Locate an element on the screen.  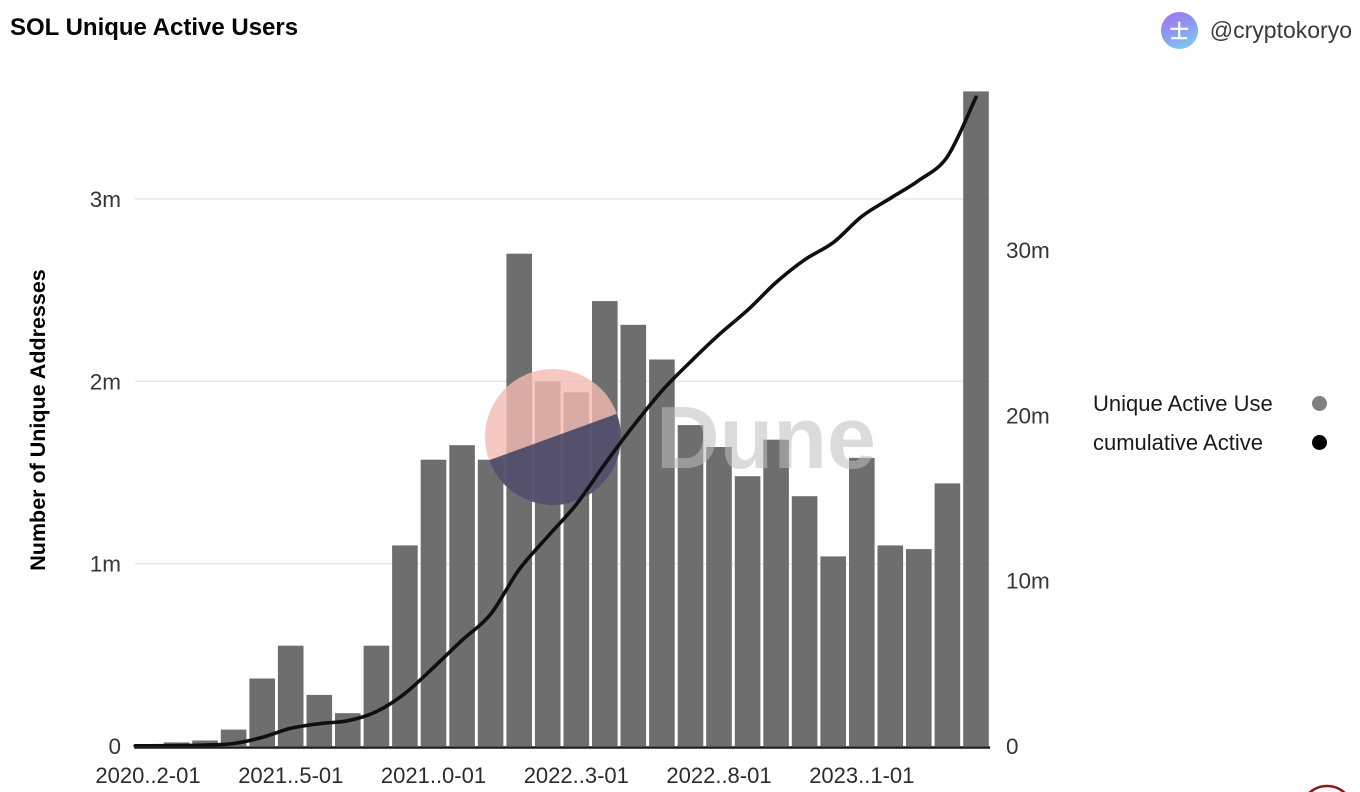
chart-legend: Unique Active Use cumulative Active is located at coordinates (1210, 423).